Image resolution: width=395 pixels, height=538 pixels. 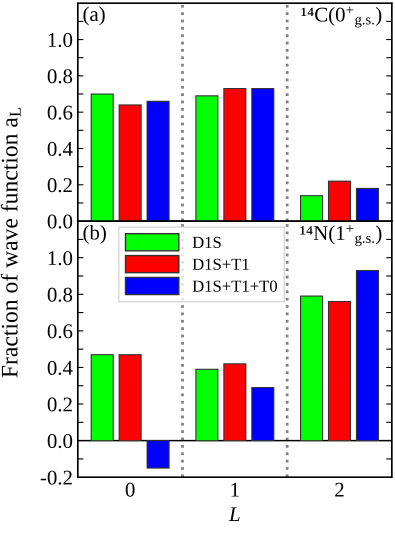 I want to click on annotation: ¹⁴N(1$^{+}$$_{g.s.}$), so click(x=341, y=235).